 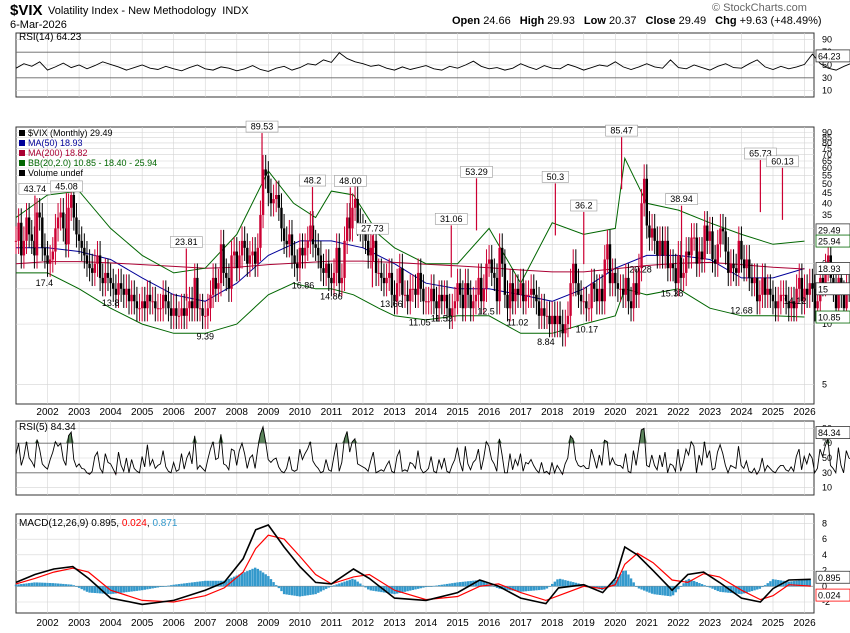 I want to click on price-ytick-55: 55, so click(x=827, y=176).